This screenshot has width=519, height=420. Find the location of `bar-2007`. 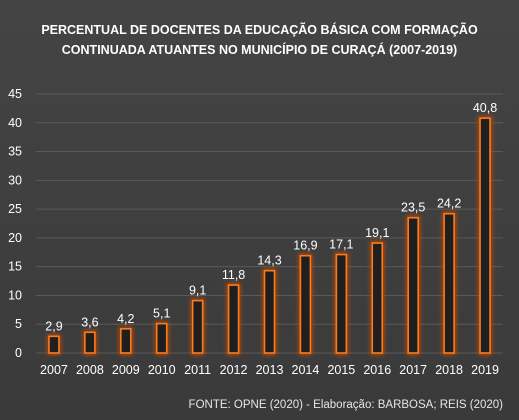

bar-2007 is located at coordinates (53, 345).